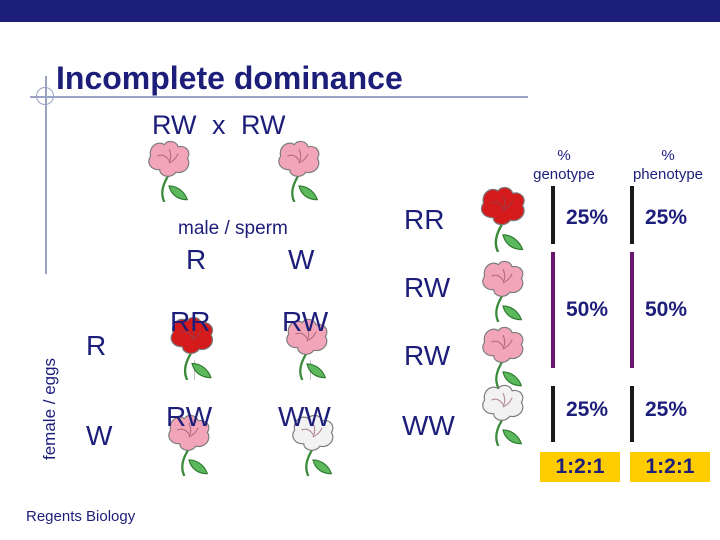 The image size is (720, 540). Describe the element at coordinates (301, 259) in the screenshot. I see `male-allele-w: W` at that location.